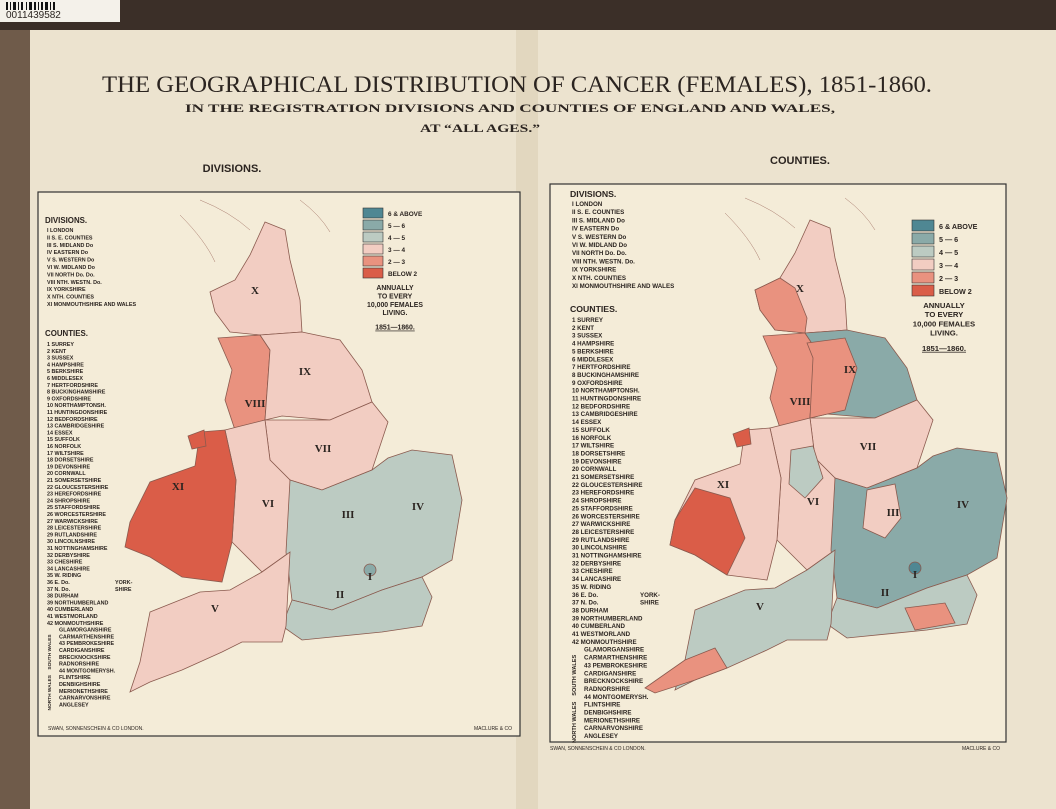  Describe the element at coordinates (981, 749) in the screenshot. I see `printer: MACLURE & CO` at that location.